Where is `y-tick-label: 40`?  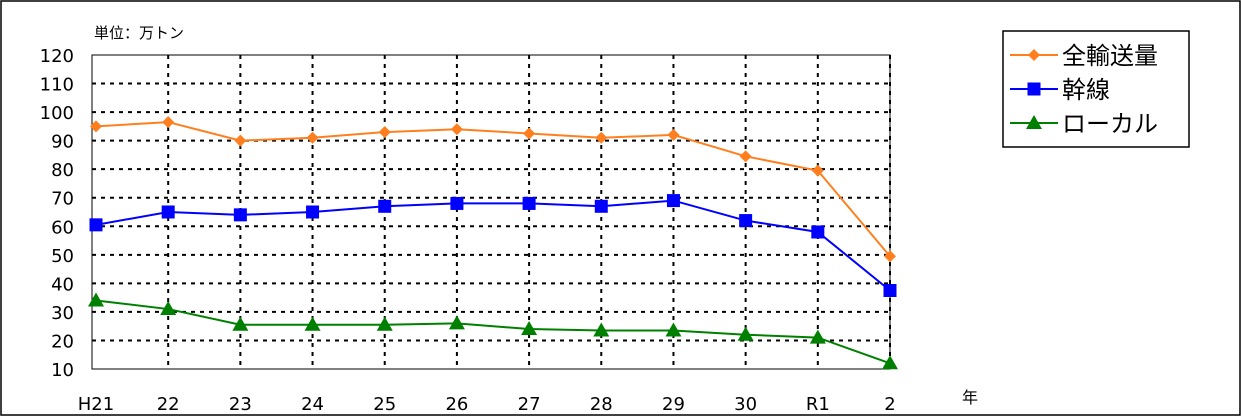 y-tick-label: 40 is located at coordinates (62, 284).